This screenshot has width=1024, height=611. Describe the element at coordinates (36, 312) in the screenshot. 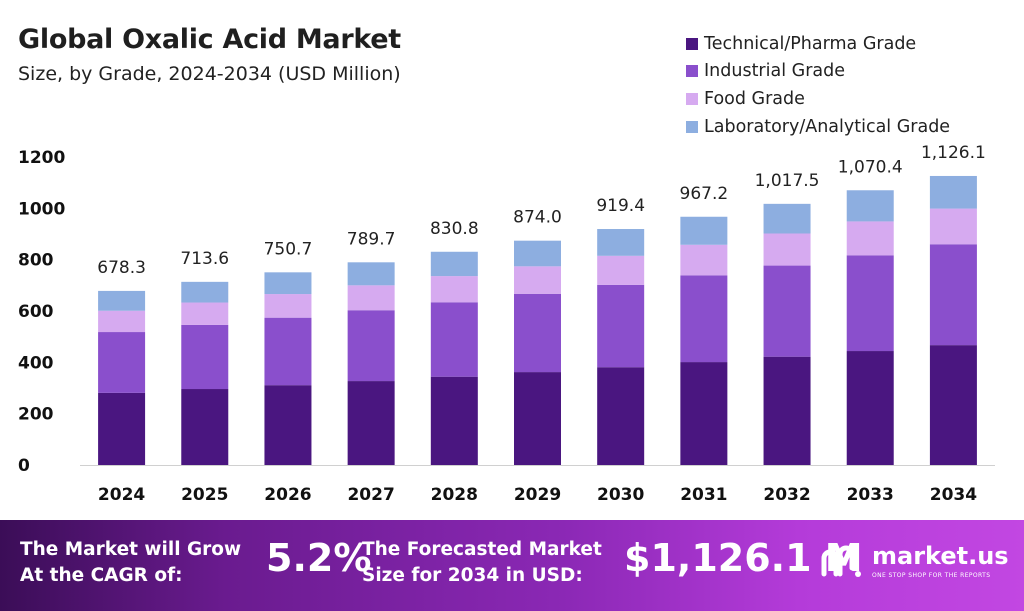

I see `y-tick-label: 600` at that location.